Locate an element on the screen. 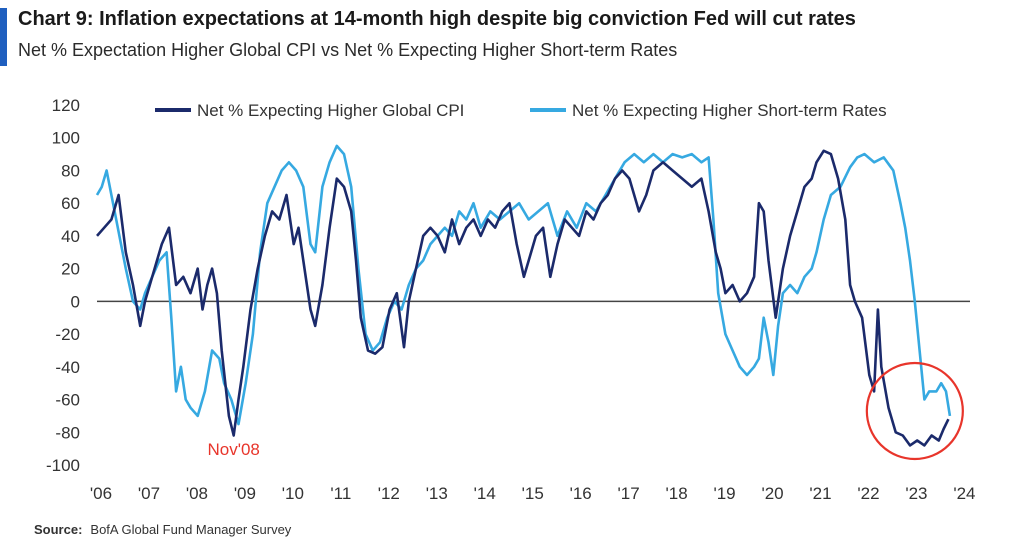  y-tick-label: 100 is located at coordinates (66, 138).